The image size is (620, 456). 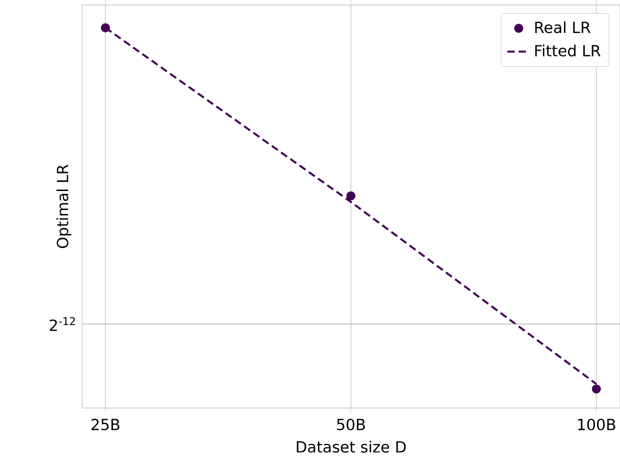 I want to click on text: 2$^{-12}$, so click(x=62, y=324).